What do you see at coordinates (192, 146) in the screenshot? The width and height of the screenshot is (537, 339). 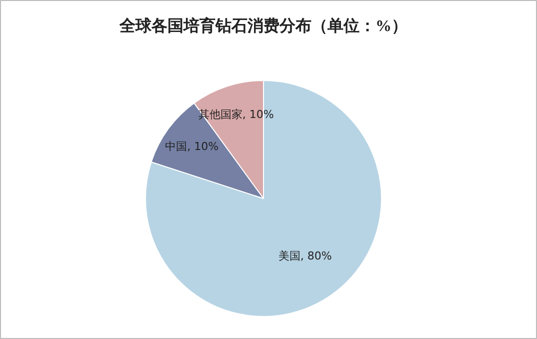 I see `slice-label: 中国, 10%` at bounding box center [192, 146].